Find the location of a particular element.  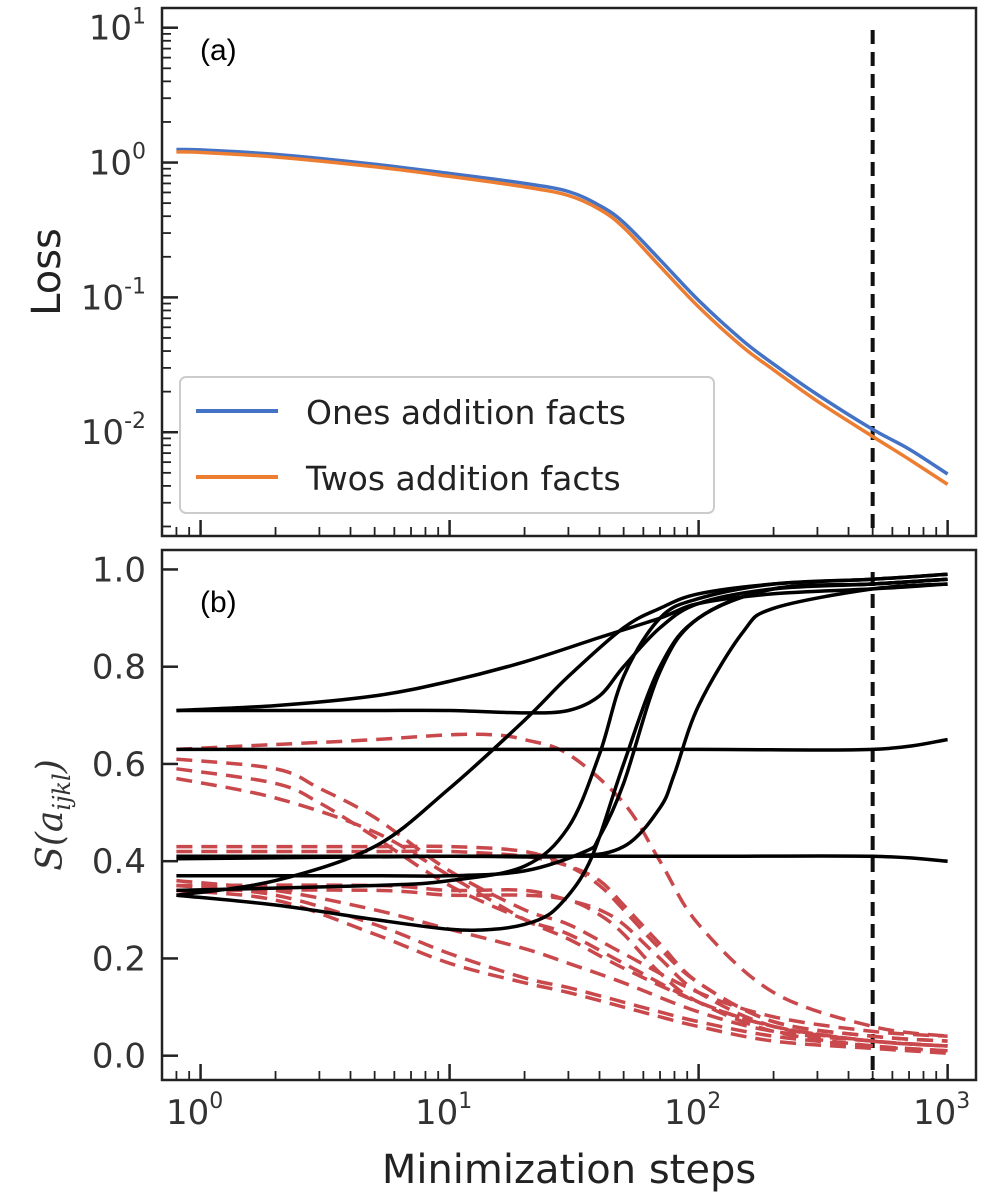

panel-a-ylabel: Loss is located at coordinates (47, 272).